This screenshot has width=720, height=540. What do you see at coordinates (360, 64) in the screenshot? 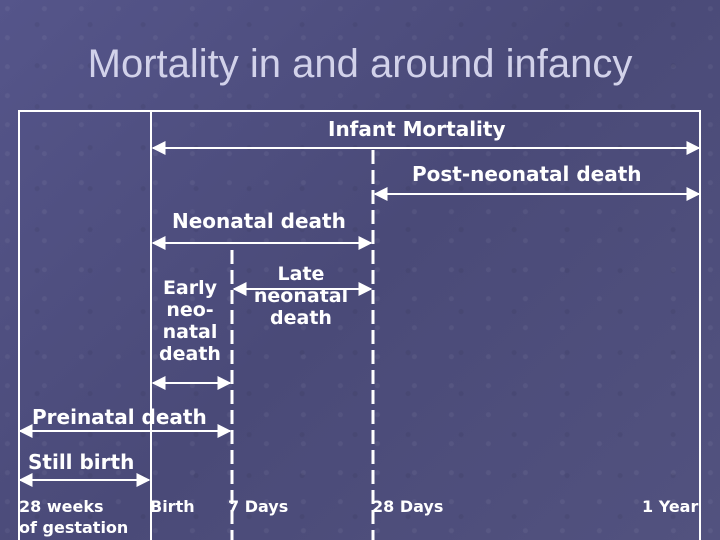
I see `slide-title: Mortality in and around infancy` at bounding box center [360, 64].